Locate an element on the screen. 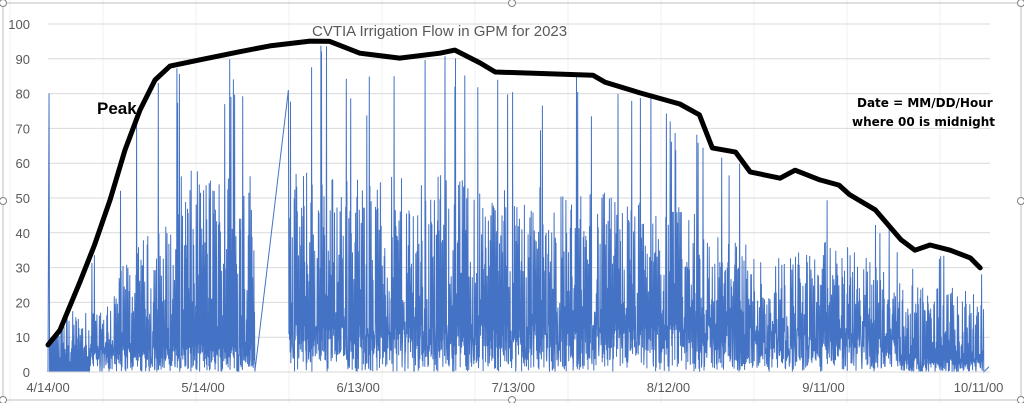 The image size is (1024, 403). y-tick-label: 20 is located at coordinates (23, 302).